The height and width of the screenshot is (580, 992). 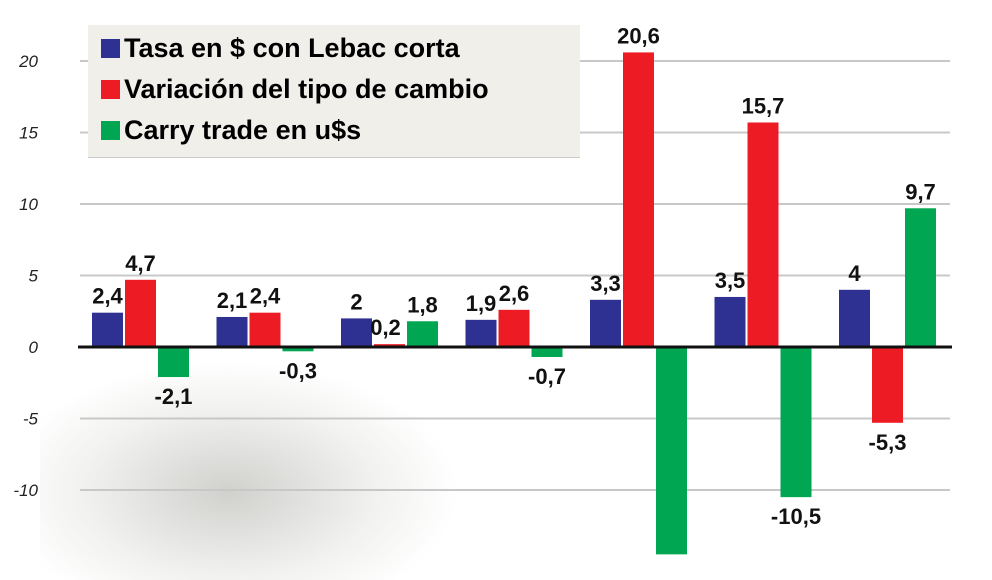 I want to click on legend-item-tasa: Tasa en $ con Lebac corta, so click(x=280, y=48).